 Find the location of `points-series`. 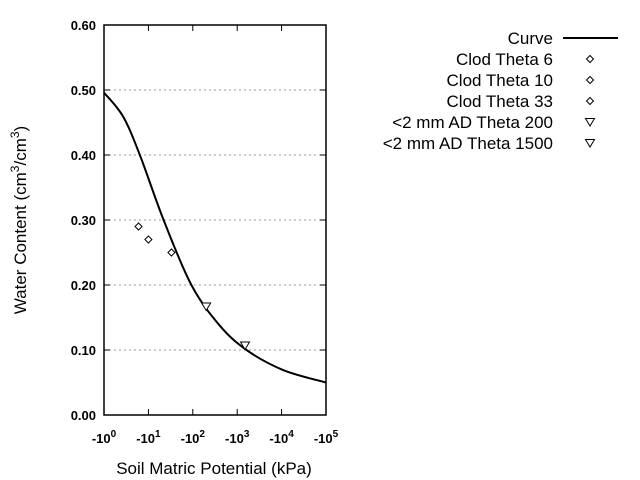

points-series is located at coordinates (192, 286).